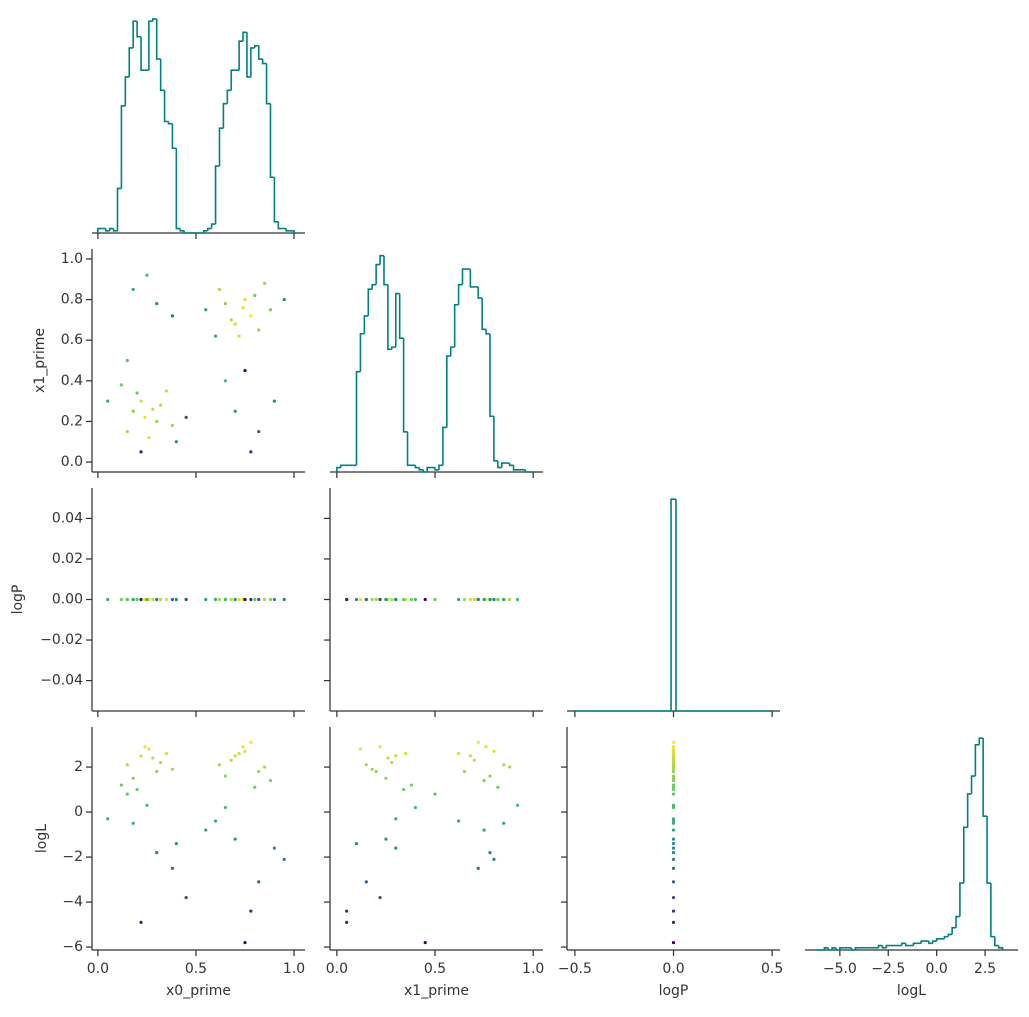  I want to click on y-axis-label: x1_prime, so click(40, 360).